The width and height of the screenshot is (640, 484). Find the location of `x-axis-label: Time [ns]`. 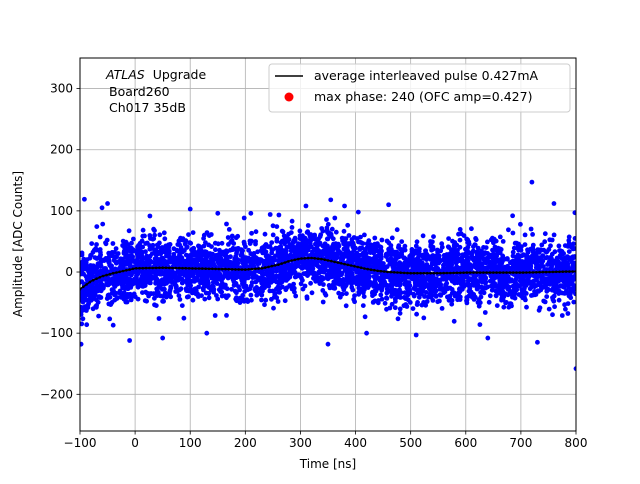

x-axis-label: Time [ns] is located at coordinates (327, 464).